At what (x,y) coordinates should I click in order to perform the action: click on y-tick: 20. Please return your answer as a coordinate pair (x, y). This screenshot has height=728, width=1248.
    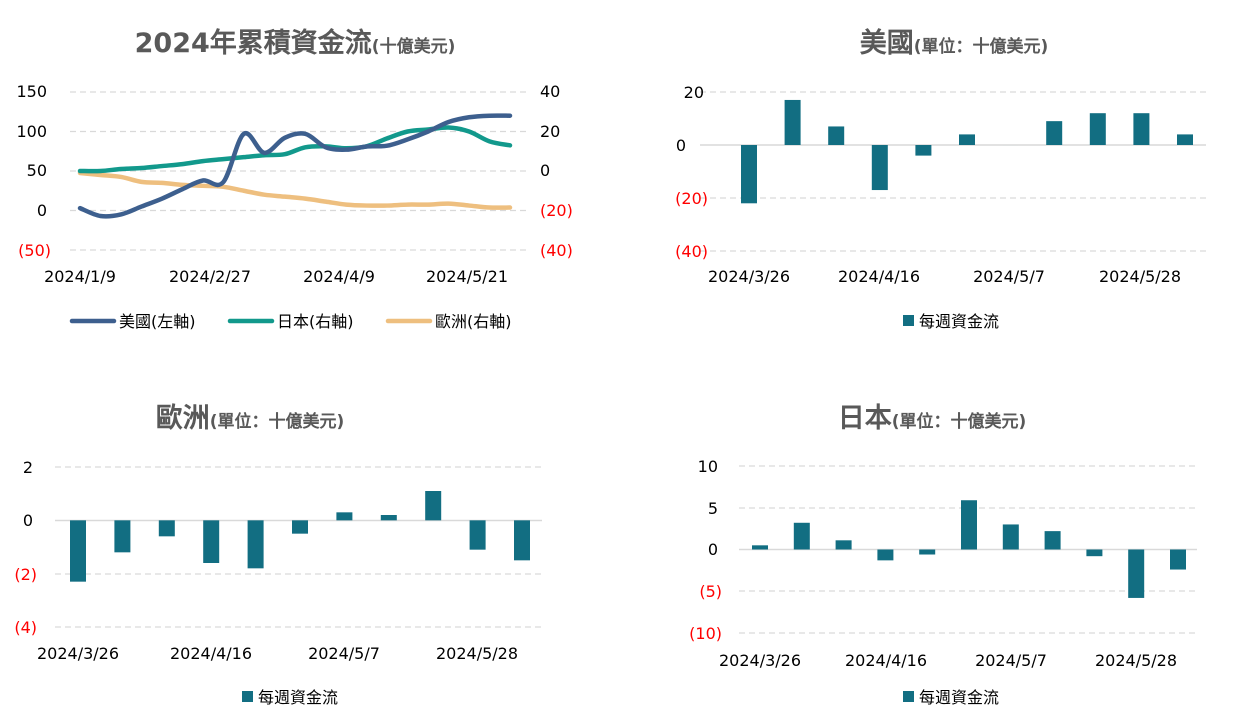
    Looking at the image, I should click on (694, 92).